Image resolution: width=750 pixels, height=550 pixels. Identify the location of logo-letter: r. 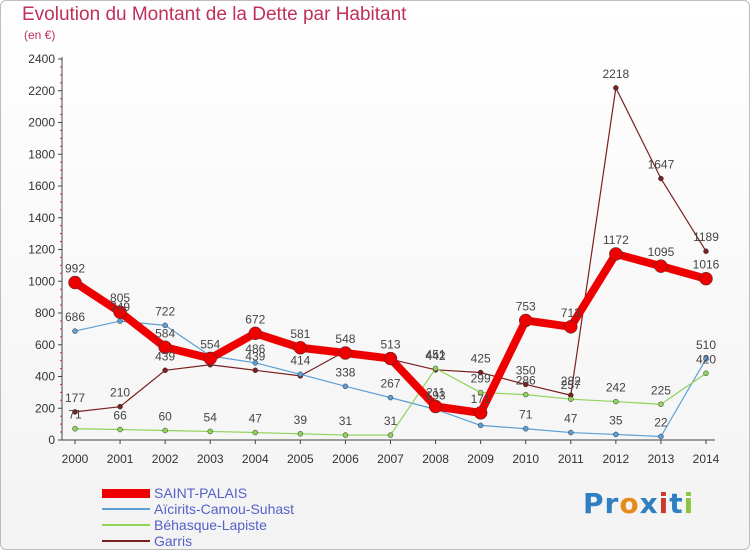
(612, 503).